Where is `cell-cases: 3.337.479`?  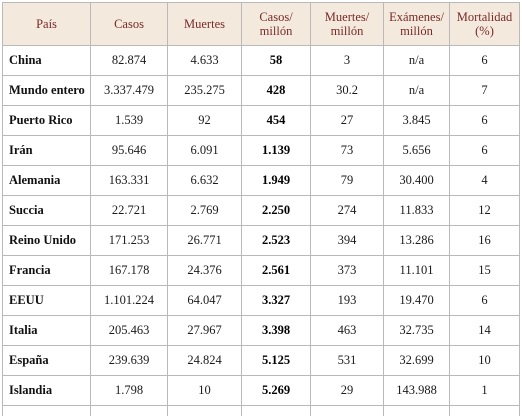
cell-cases: 3.337.479 is located at coordinates (129, 91).